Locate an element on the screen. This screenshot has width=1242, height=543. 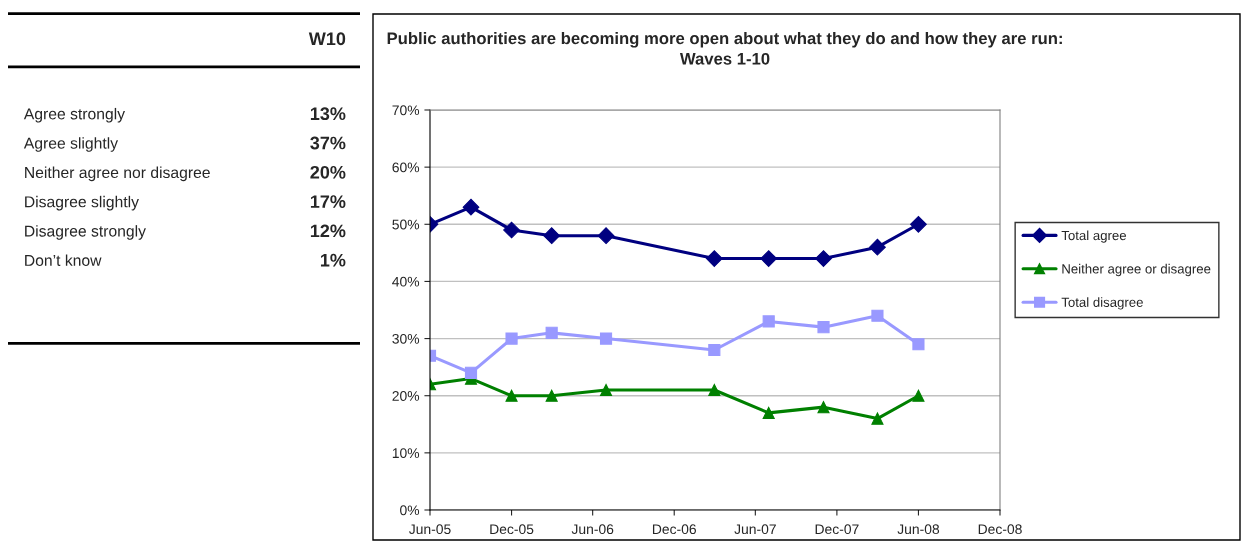
x-tick-label: Dec-06 is located at coordinates (674, 529).